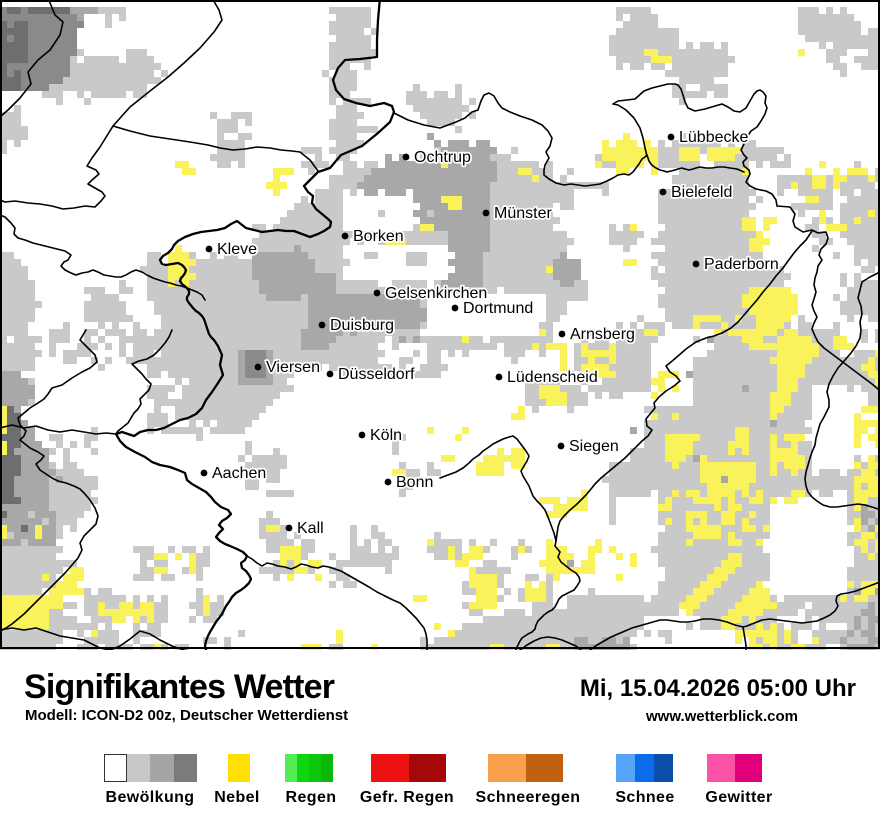 The width and height of the screenshot is (880, 830). What do you see at coordinates (442, 157) in the screenshot?
I see `svg-text: Ochtrup` at bounding box center [442, 157].